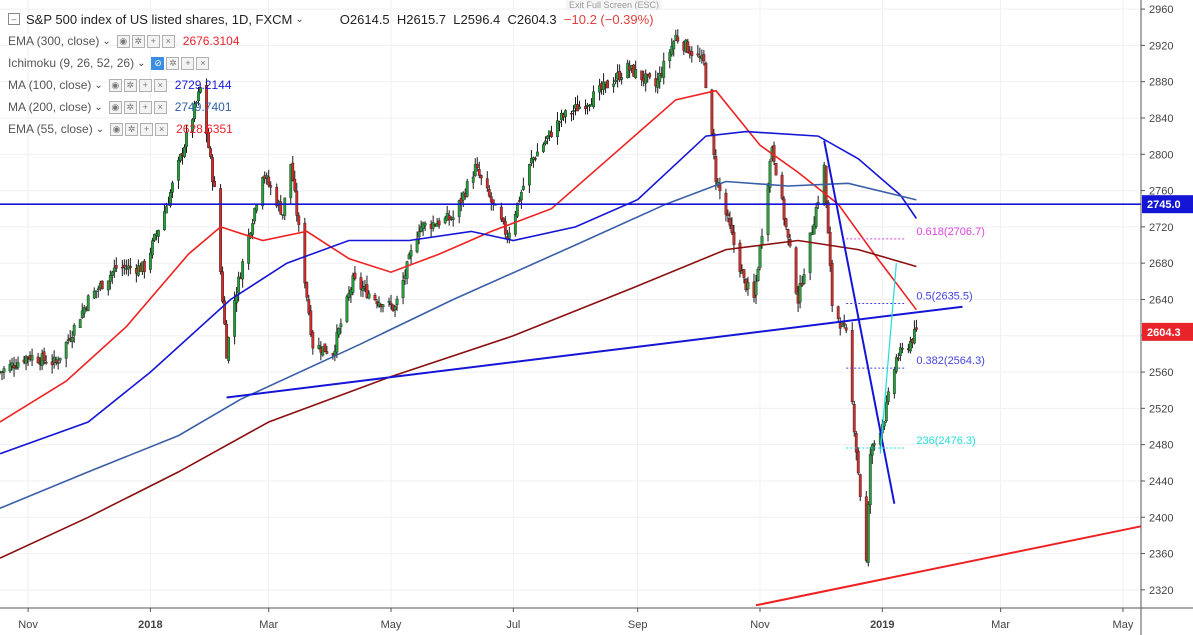 The height and width of the screenshot is (635, 1193). What do you see at coordinates (331, 41) in the screenshot?
I see `indicator-row: EMA (300, close) ⌄ ◉ ✲ + × 2676.3104` at bounding box center [331, 41].